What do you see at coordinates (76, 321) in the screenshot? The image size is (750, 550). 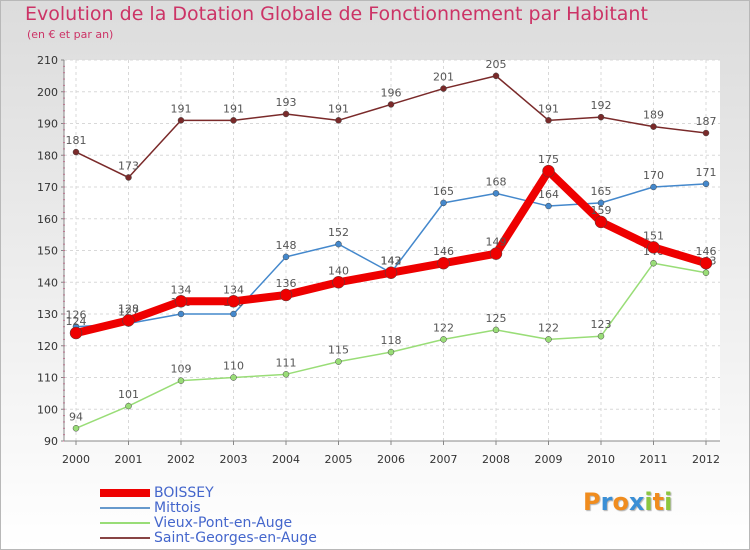 I see `data-label-boissey: 124` at bounding box center [76, 321].